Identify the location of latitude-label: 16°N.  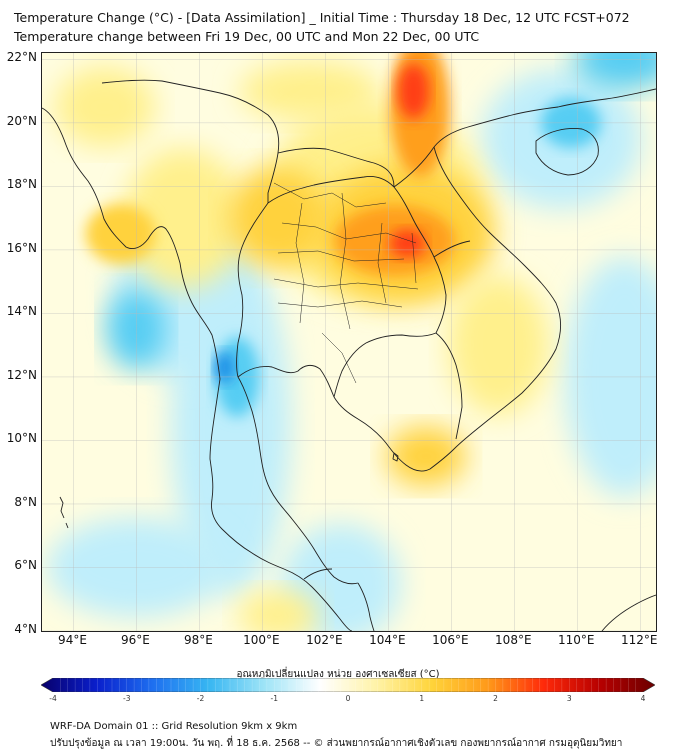
(21, 247).